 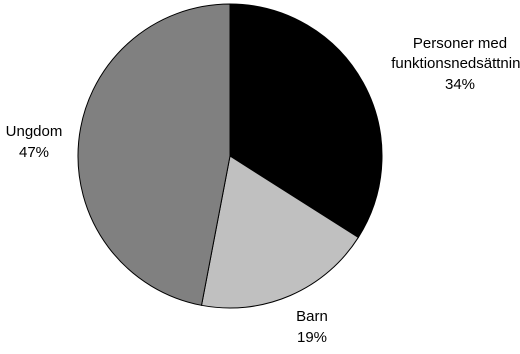 I want to click on slice-label-ungdom: Ungdom, so click(x=34, y=131).